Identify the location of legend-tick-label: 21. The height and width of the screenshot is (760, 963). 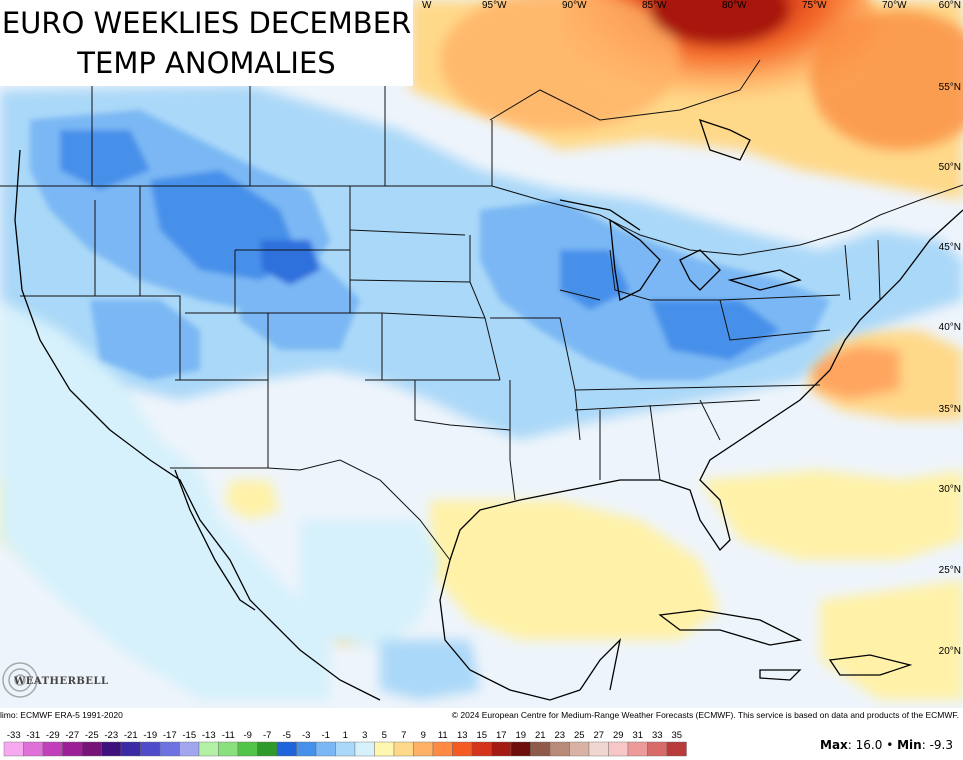
(540, 735).